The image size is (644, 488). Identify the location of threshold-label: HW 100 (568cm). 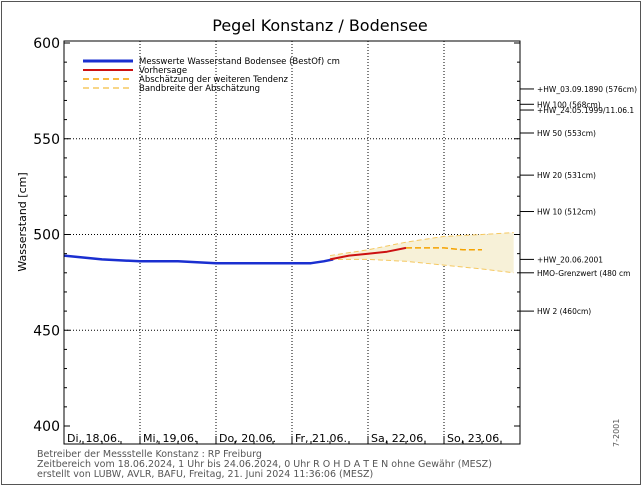
(569, 104).